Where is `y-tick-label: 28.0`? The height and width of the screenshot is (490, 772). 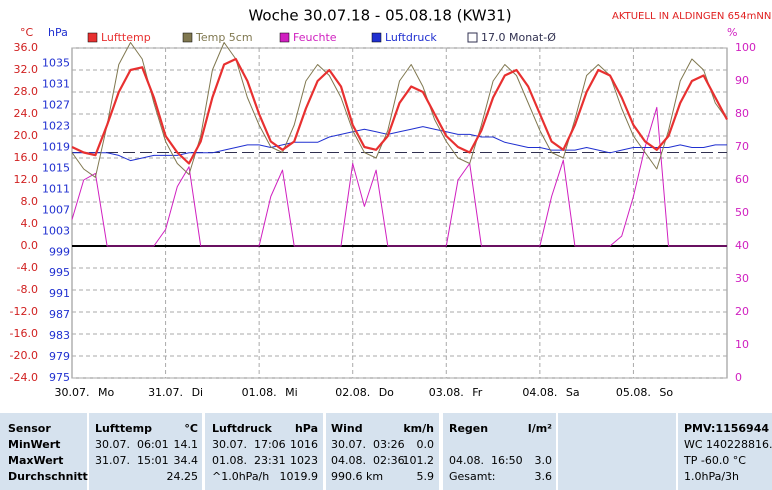
y-tick-label: 28.0 is located at coordinates (26, 91).